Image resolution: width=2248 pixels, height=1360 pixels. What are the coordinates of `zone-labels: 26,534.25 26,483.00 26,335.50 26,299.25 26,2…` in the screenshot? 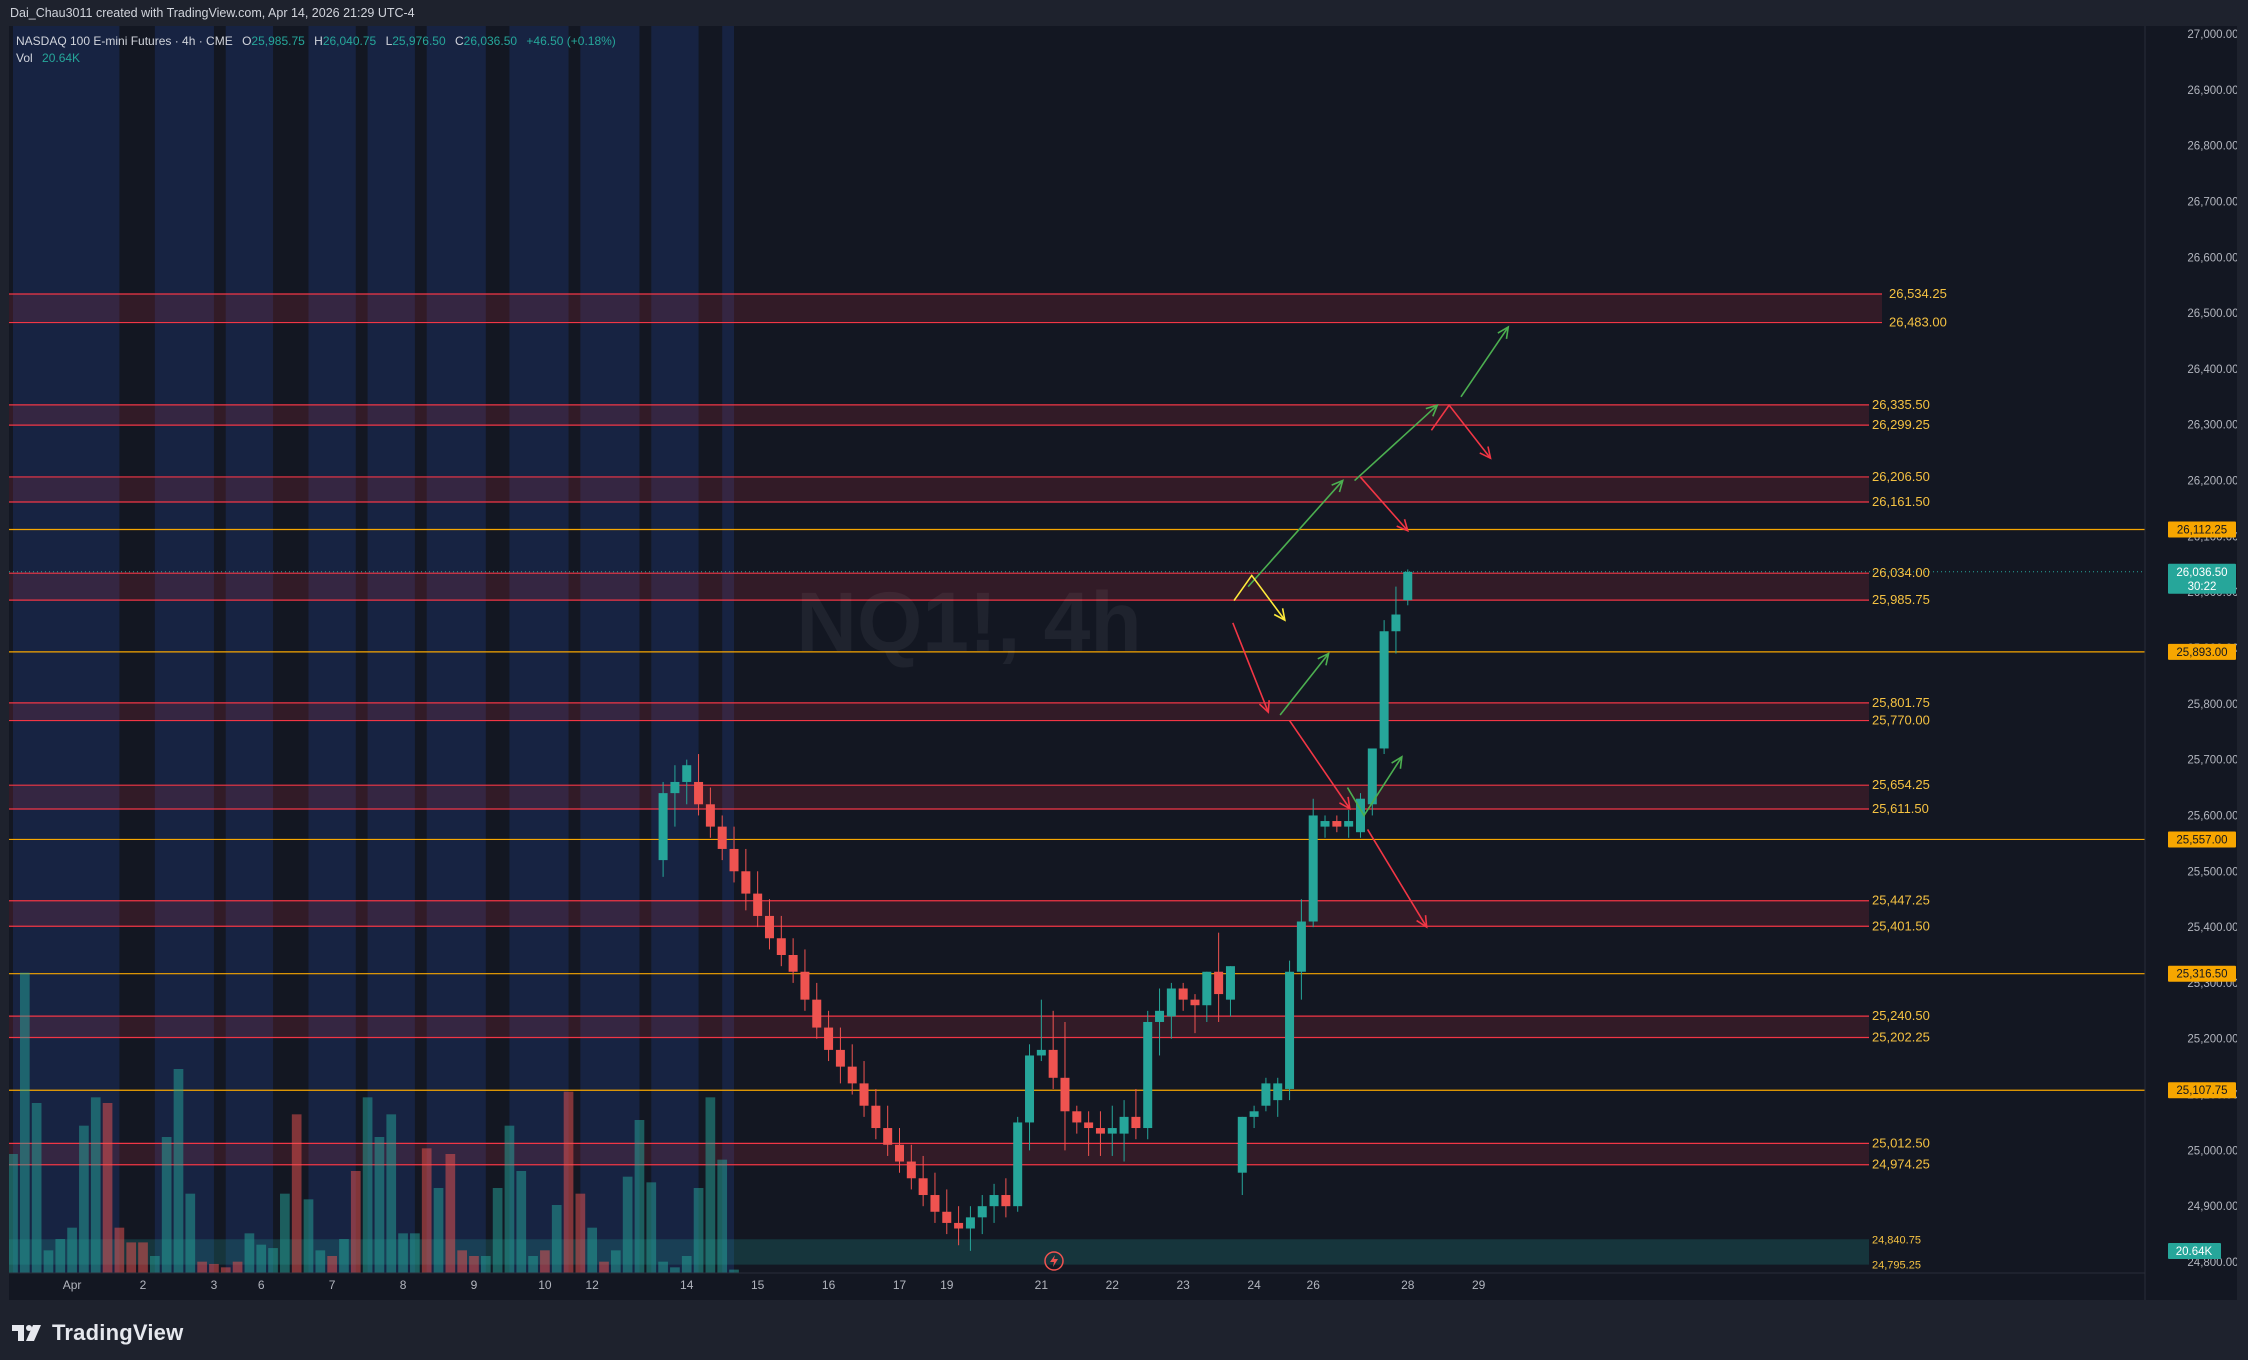 It's located at (1909, 779).